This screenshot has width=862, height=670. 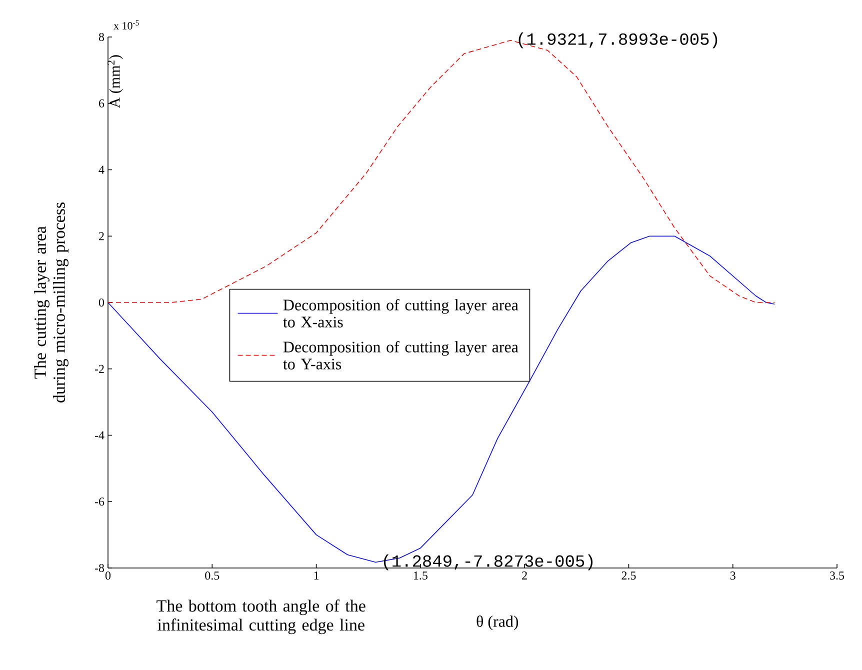 What do you see at coordinates (316, 576) in the screenshot?
I see `x-tick-label: 1` at bounding box center [316, 576].